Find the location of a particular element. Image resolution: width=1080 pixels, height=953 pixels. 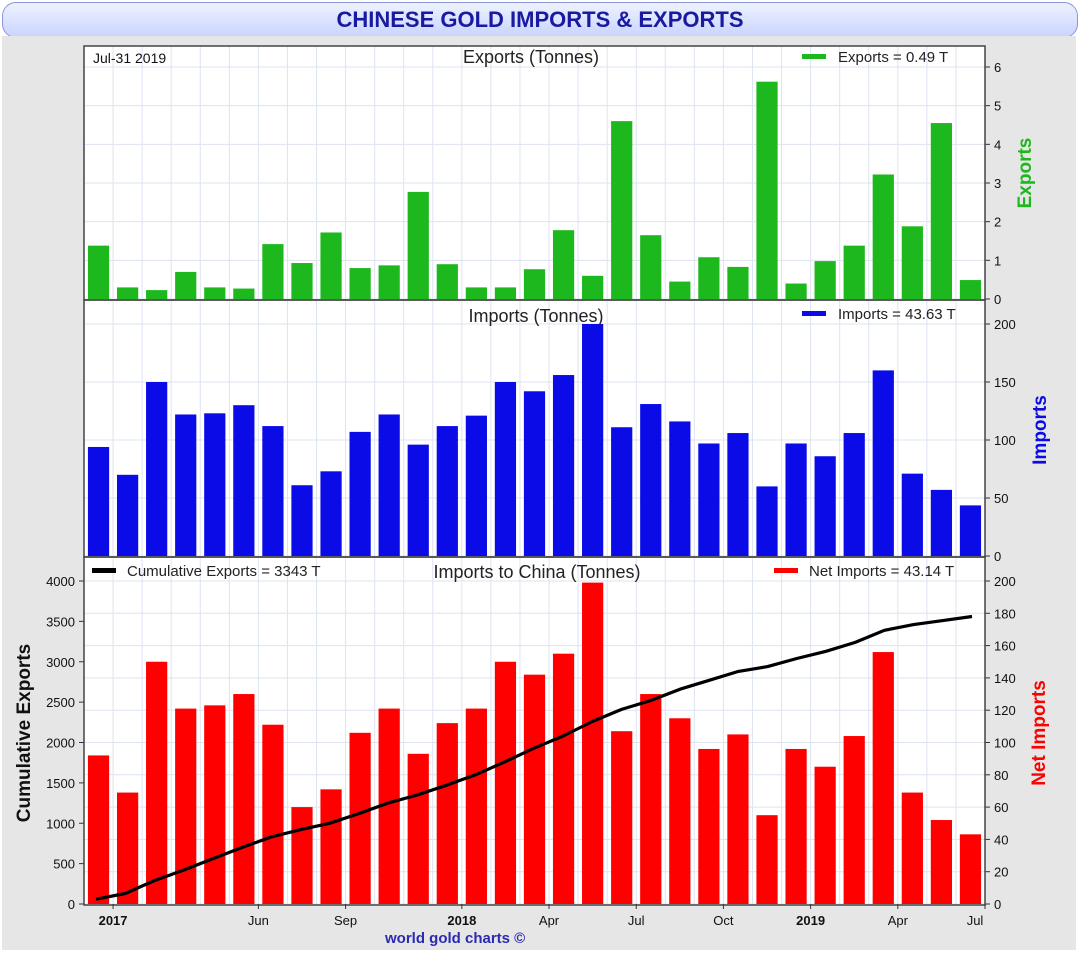

net-axis-title: Net Imports is located at coordinates (1039, 733).